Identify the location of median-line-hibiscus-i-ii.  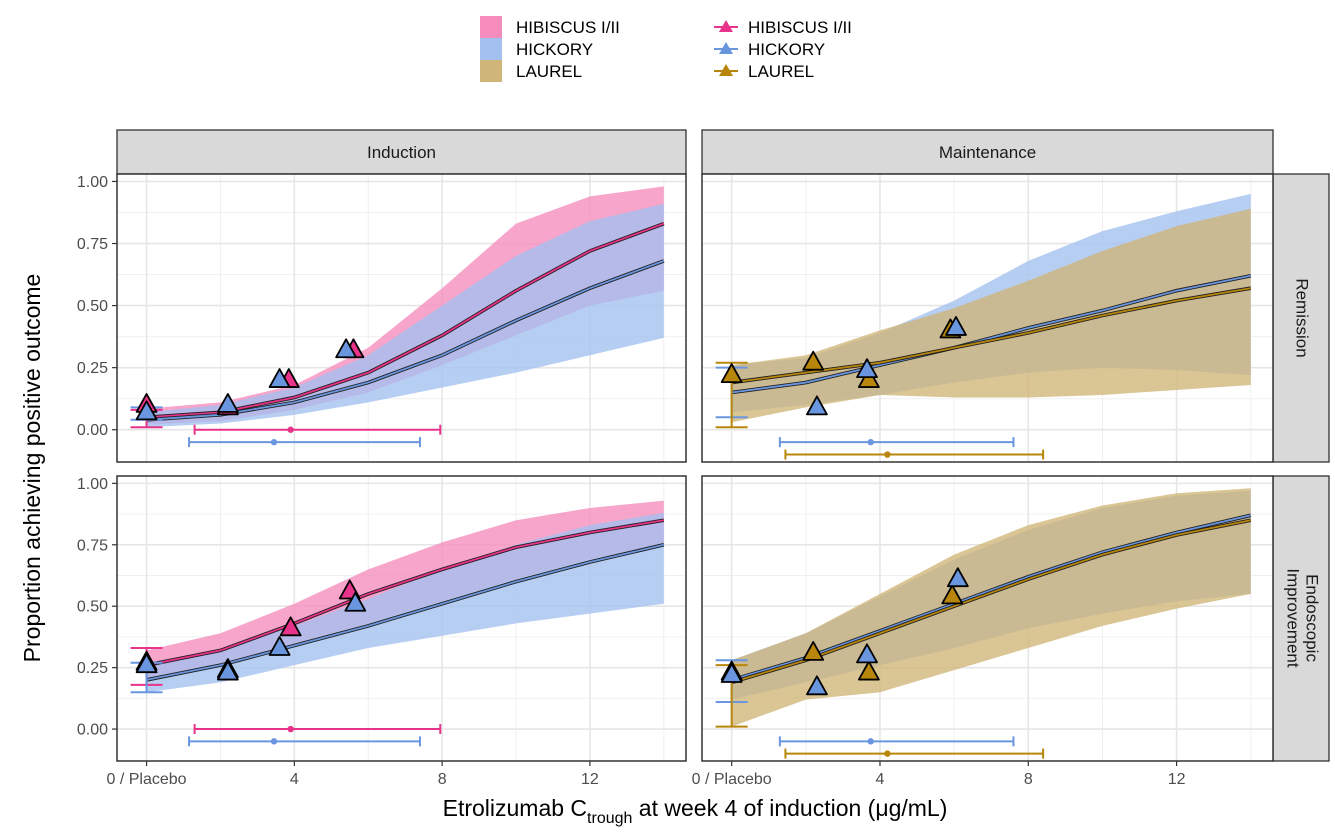
(405, 593).